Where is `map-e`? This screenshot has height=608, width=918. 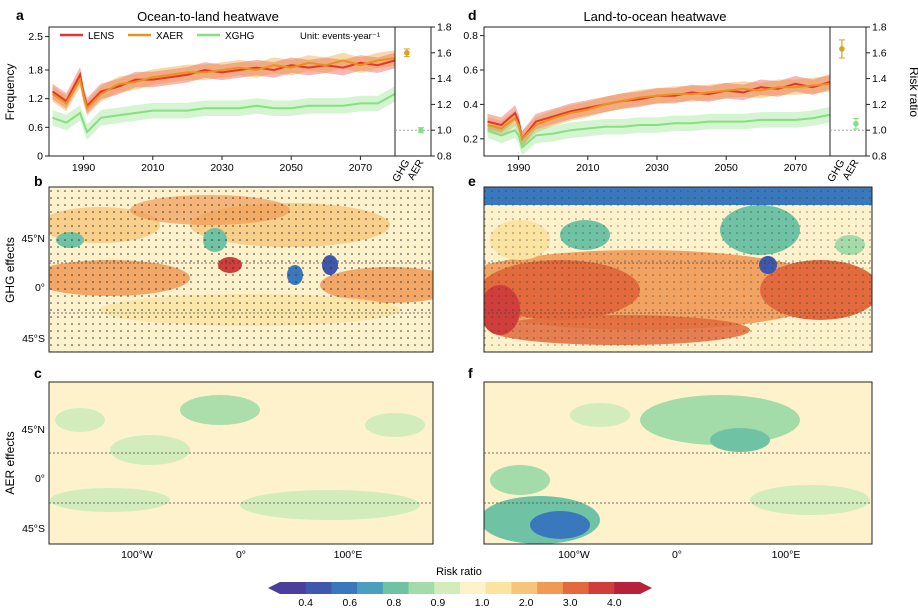
map-e is located at coordinates (678, 269).